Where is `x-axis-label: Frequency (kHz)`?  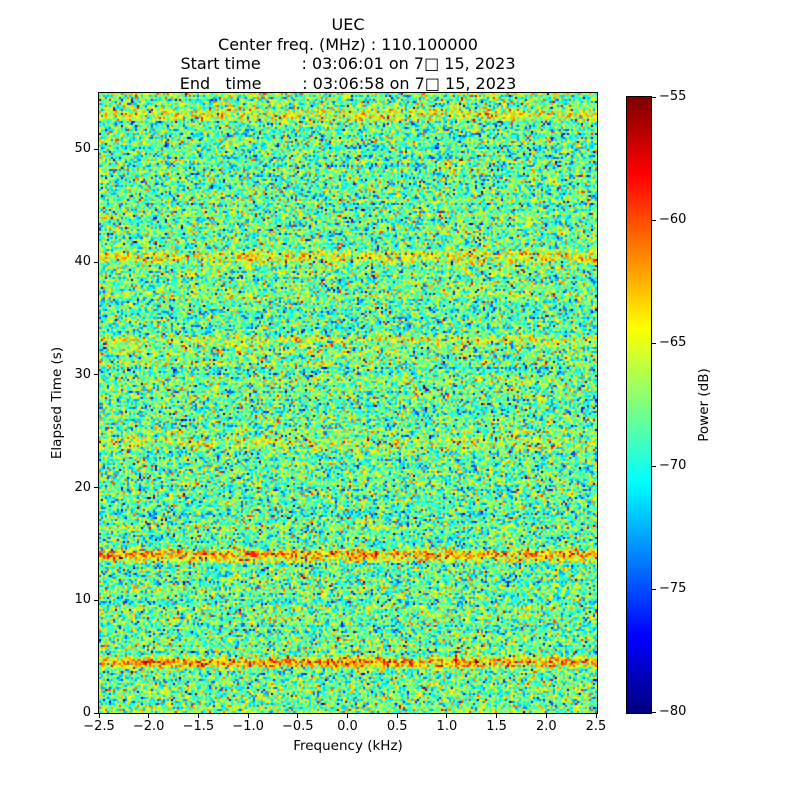
x-axis-label: Frequency (kHz) is located at coordinates (348, 746).